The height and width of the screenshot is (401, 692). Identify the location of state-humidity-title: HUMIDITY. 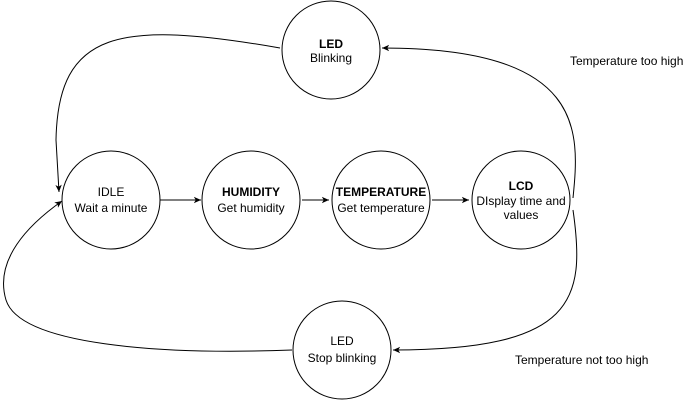
(251, 192).